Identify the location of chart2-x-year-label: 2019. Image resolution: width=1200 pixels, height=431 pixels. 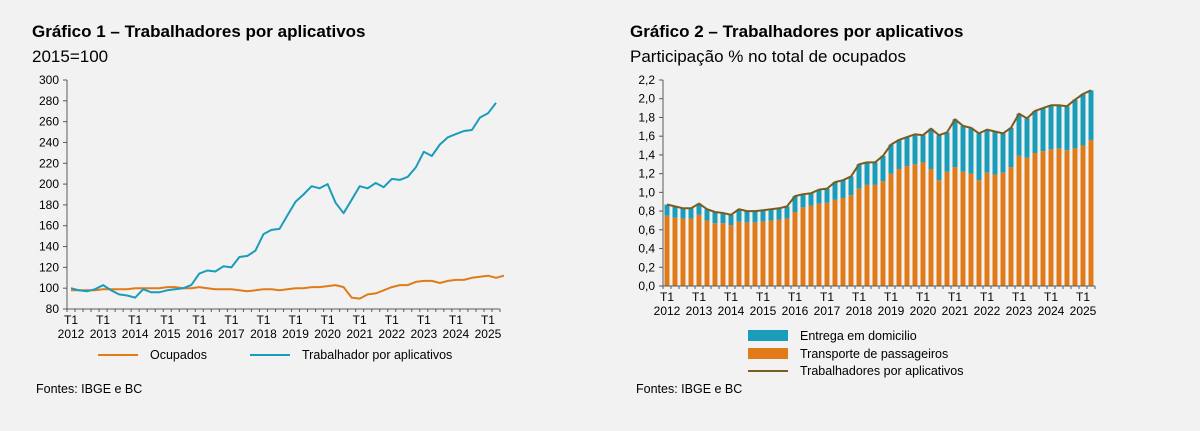
(891, 311).